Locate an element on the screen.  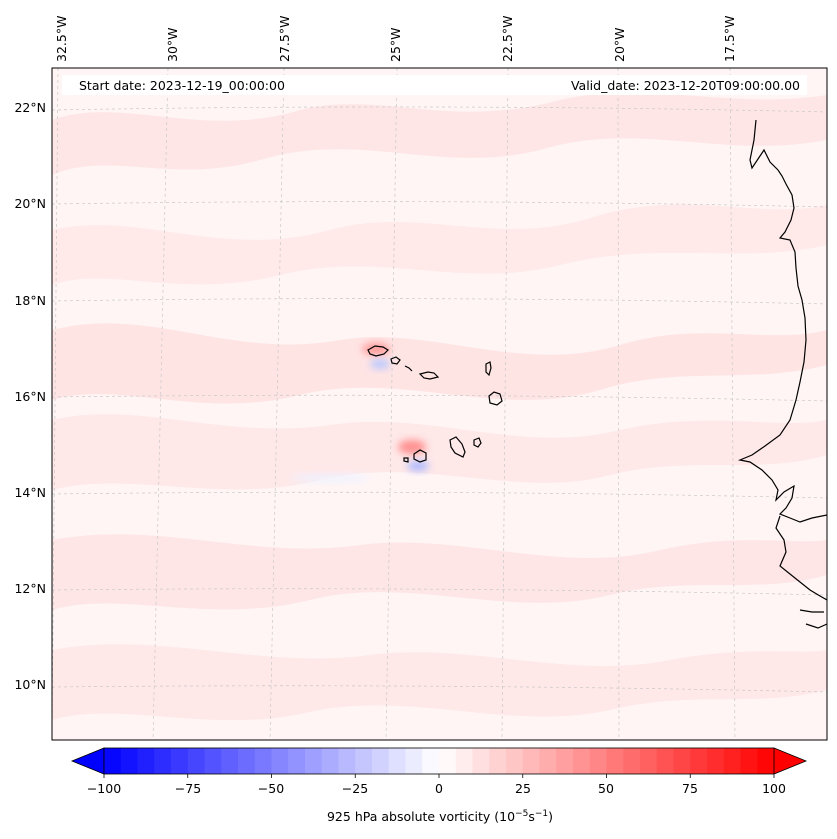
island-maio is located at coordinates (477, 442).